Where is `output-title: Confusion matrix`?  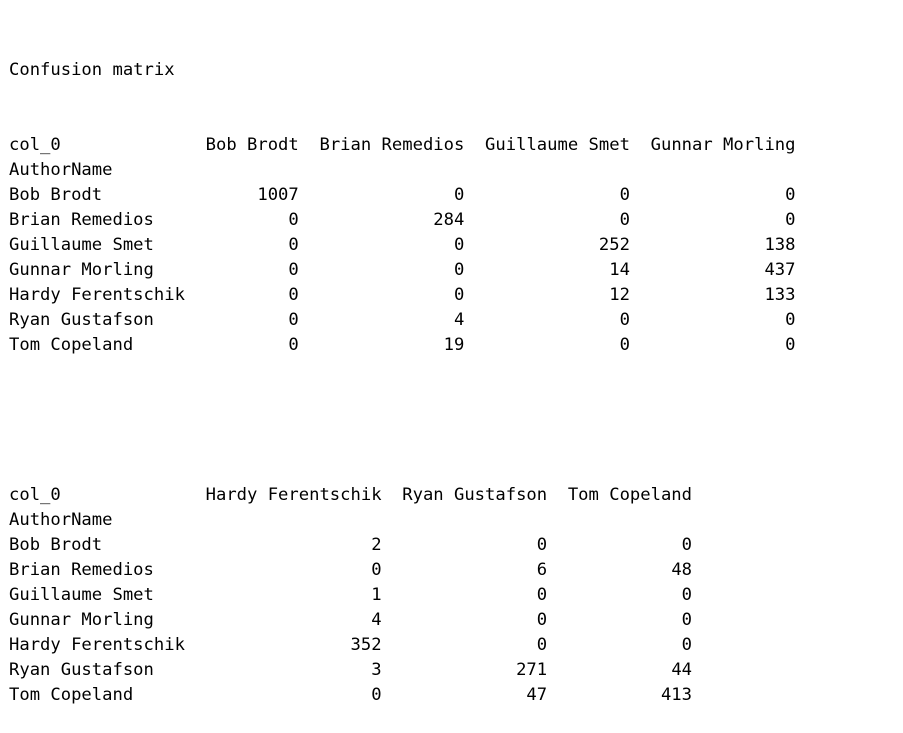
output-title: Confusion matrix is located at coordinates (92, 70).